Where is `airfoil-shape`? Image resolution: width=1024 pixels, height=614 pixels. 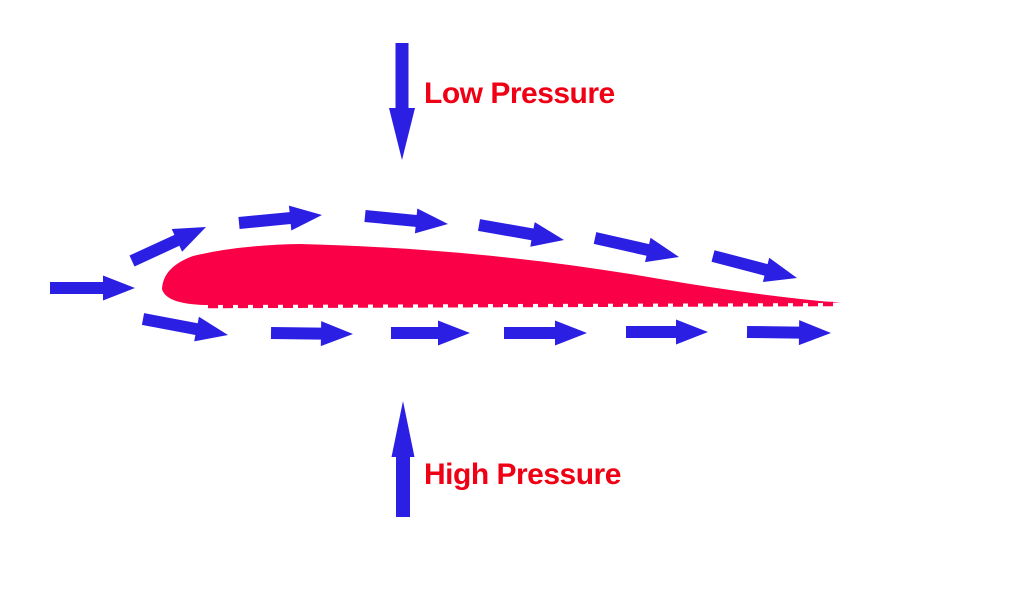 airfoil-shape is located at coordinates (501, 274).